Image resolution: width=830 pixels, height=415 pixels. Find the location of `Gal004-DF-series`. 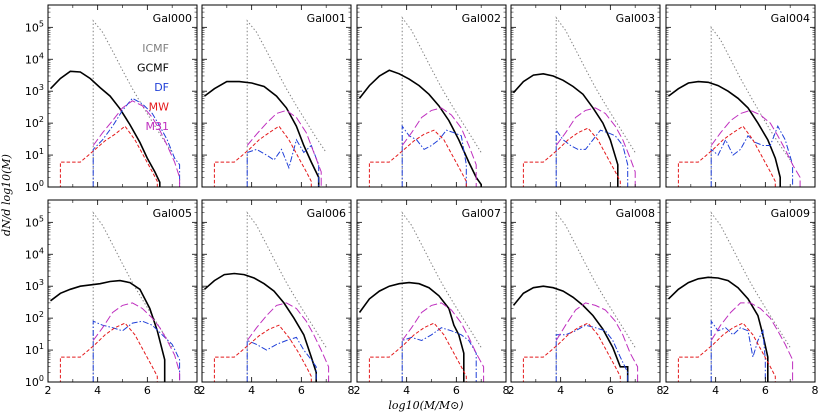

Gal004-DF-series is located at coordinates (752, 156).